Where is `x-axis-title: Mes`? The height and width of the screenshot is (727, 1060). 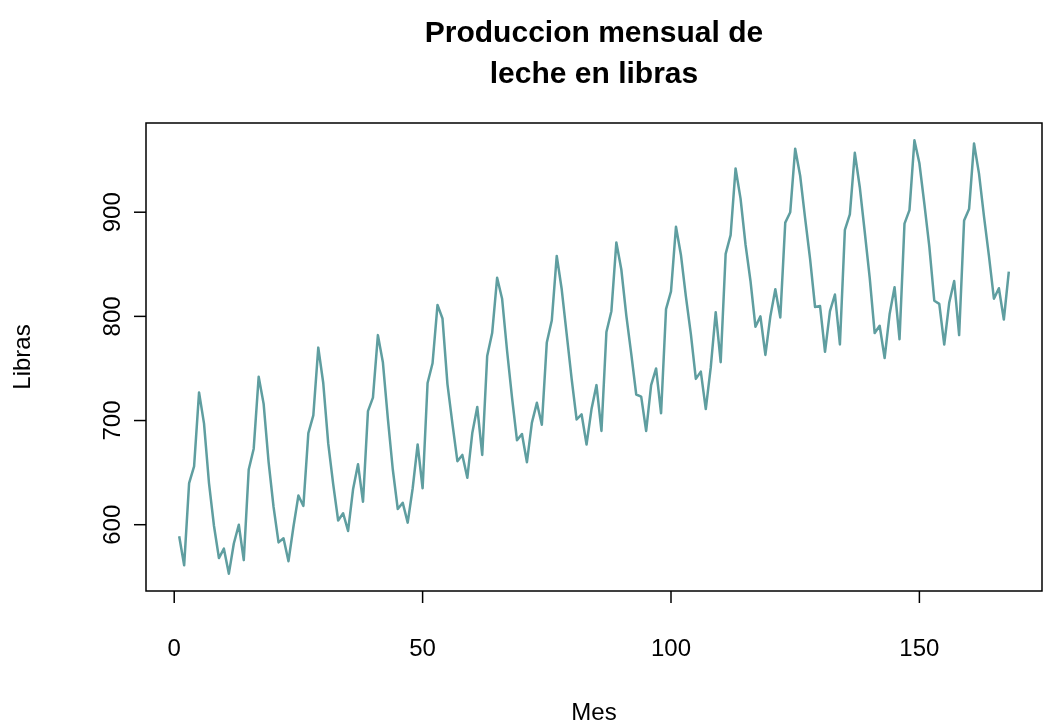 x-axis-title: Mes is located at coordinates (594, 711).